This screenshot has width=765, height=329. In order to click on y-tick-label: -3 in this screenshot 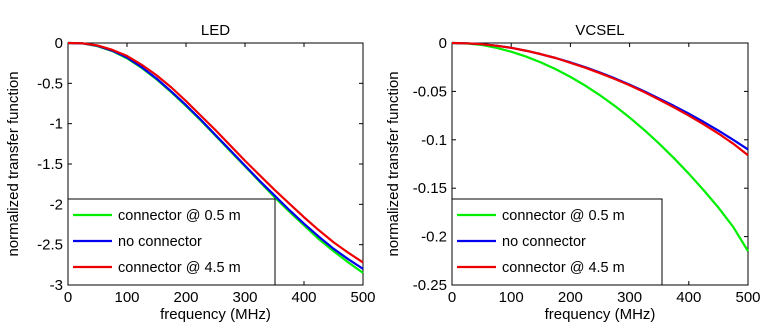, I will do `click(56, 285)`.